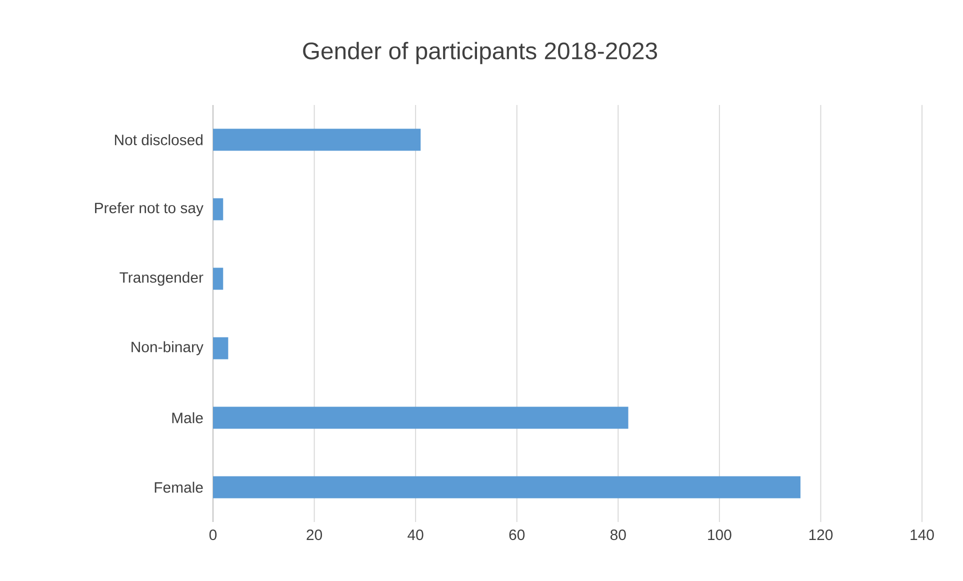  Describe the element at coordinates (213, 535) in the screenshot. I see `x-tick-label: 0` at that location.